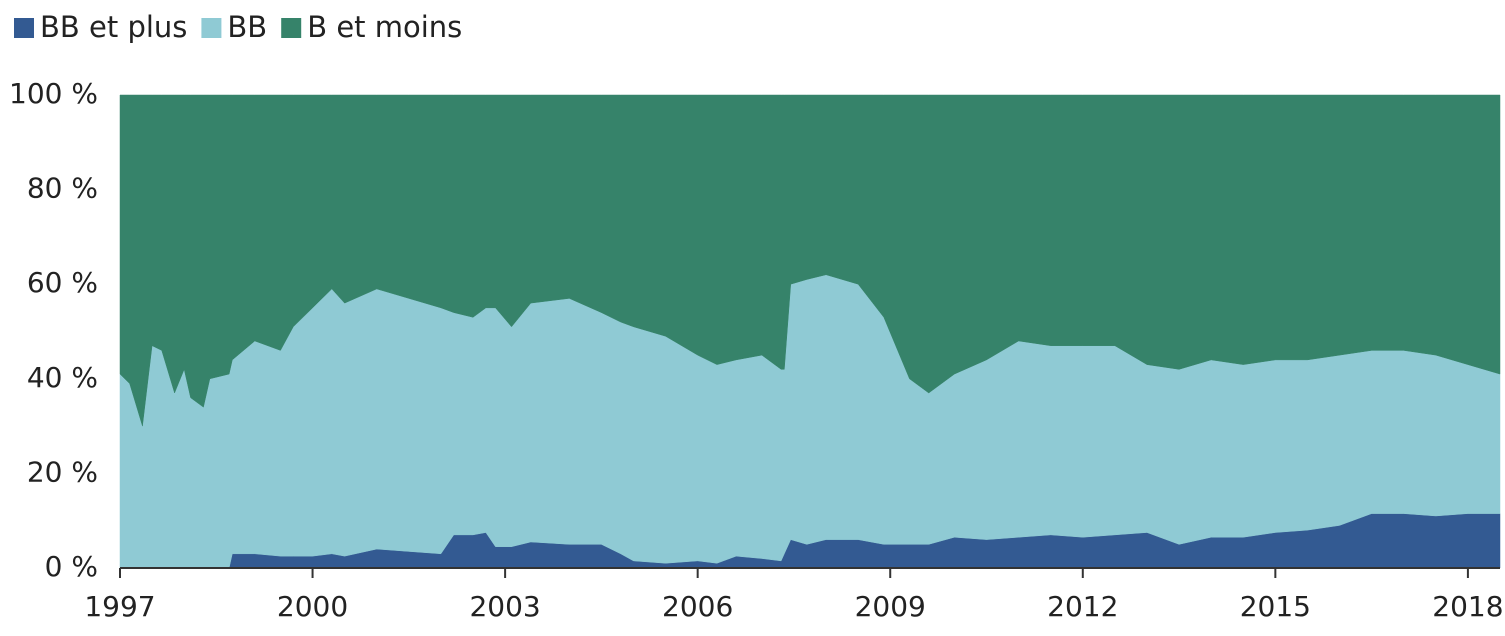 This screenshot has width=1505, height=636. What do you see at coordinates (62, 471) in the screenshot?
I see `y-tick-label: 20 %` at bounding box center [62, 471].